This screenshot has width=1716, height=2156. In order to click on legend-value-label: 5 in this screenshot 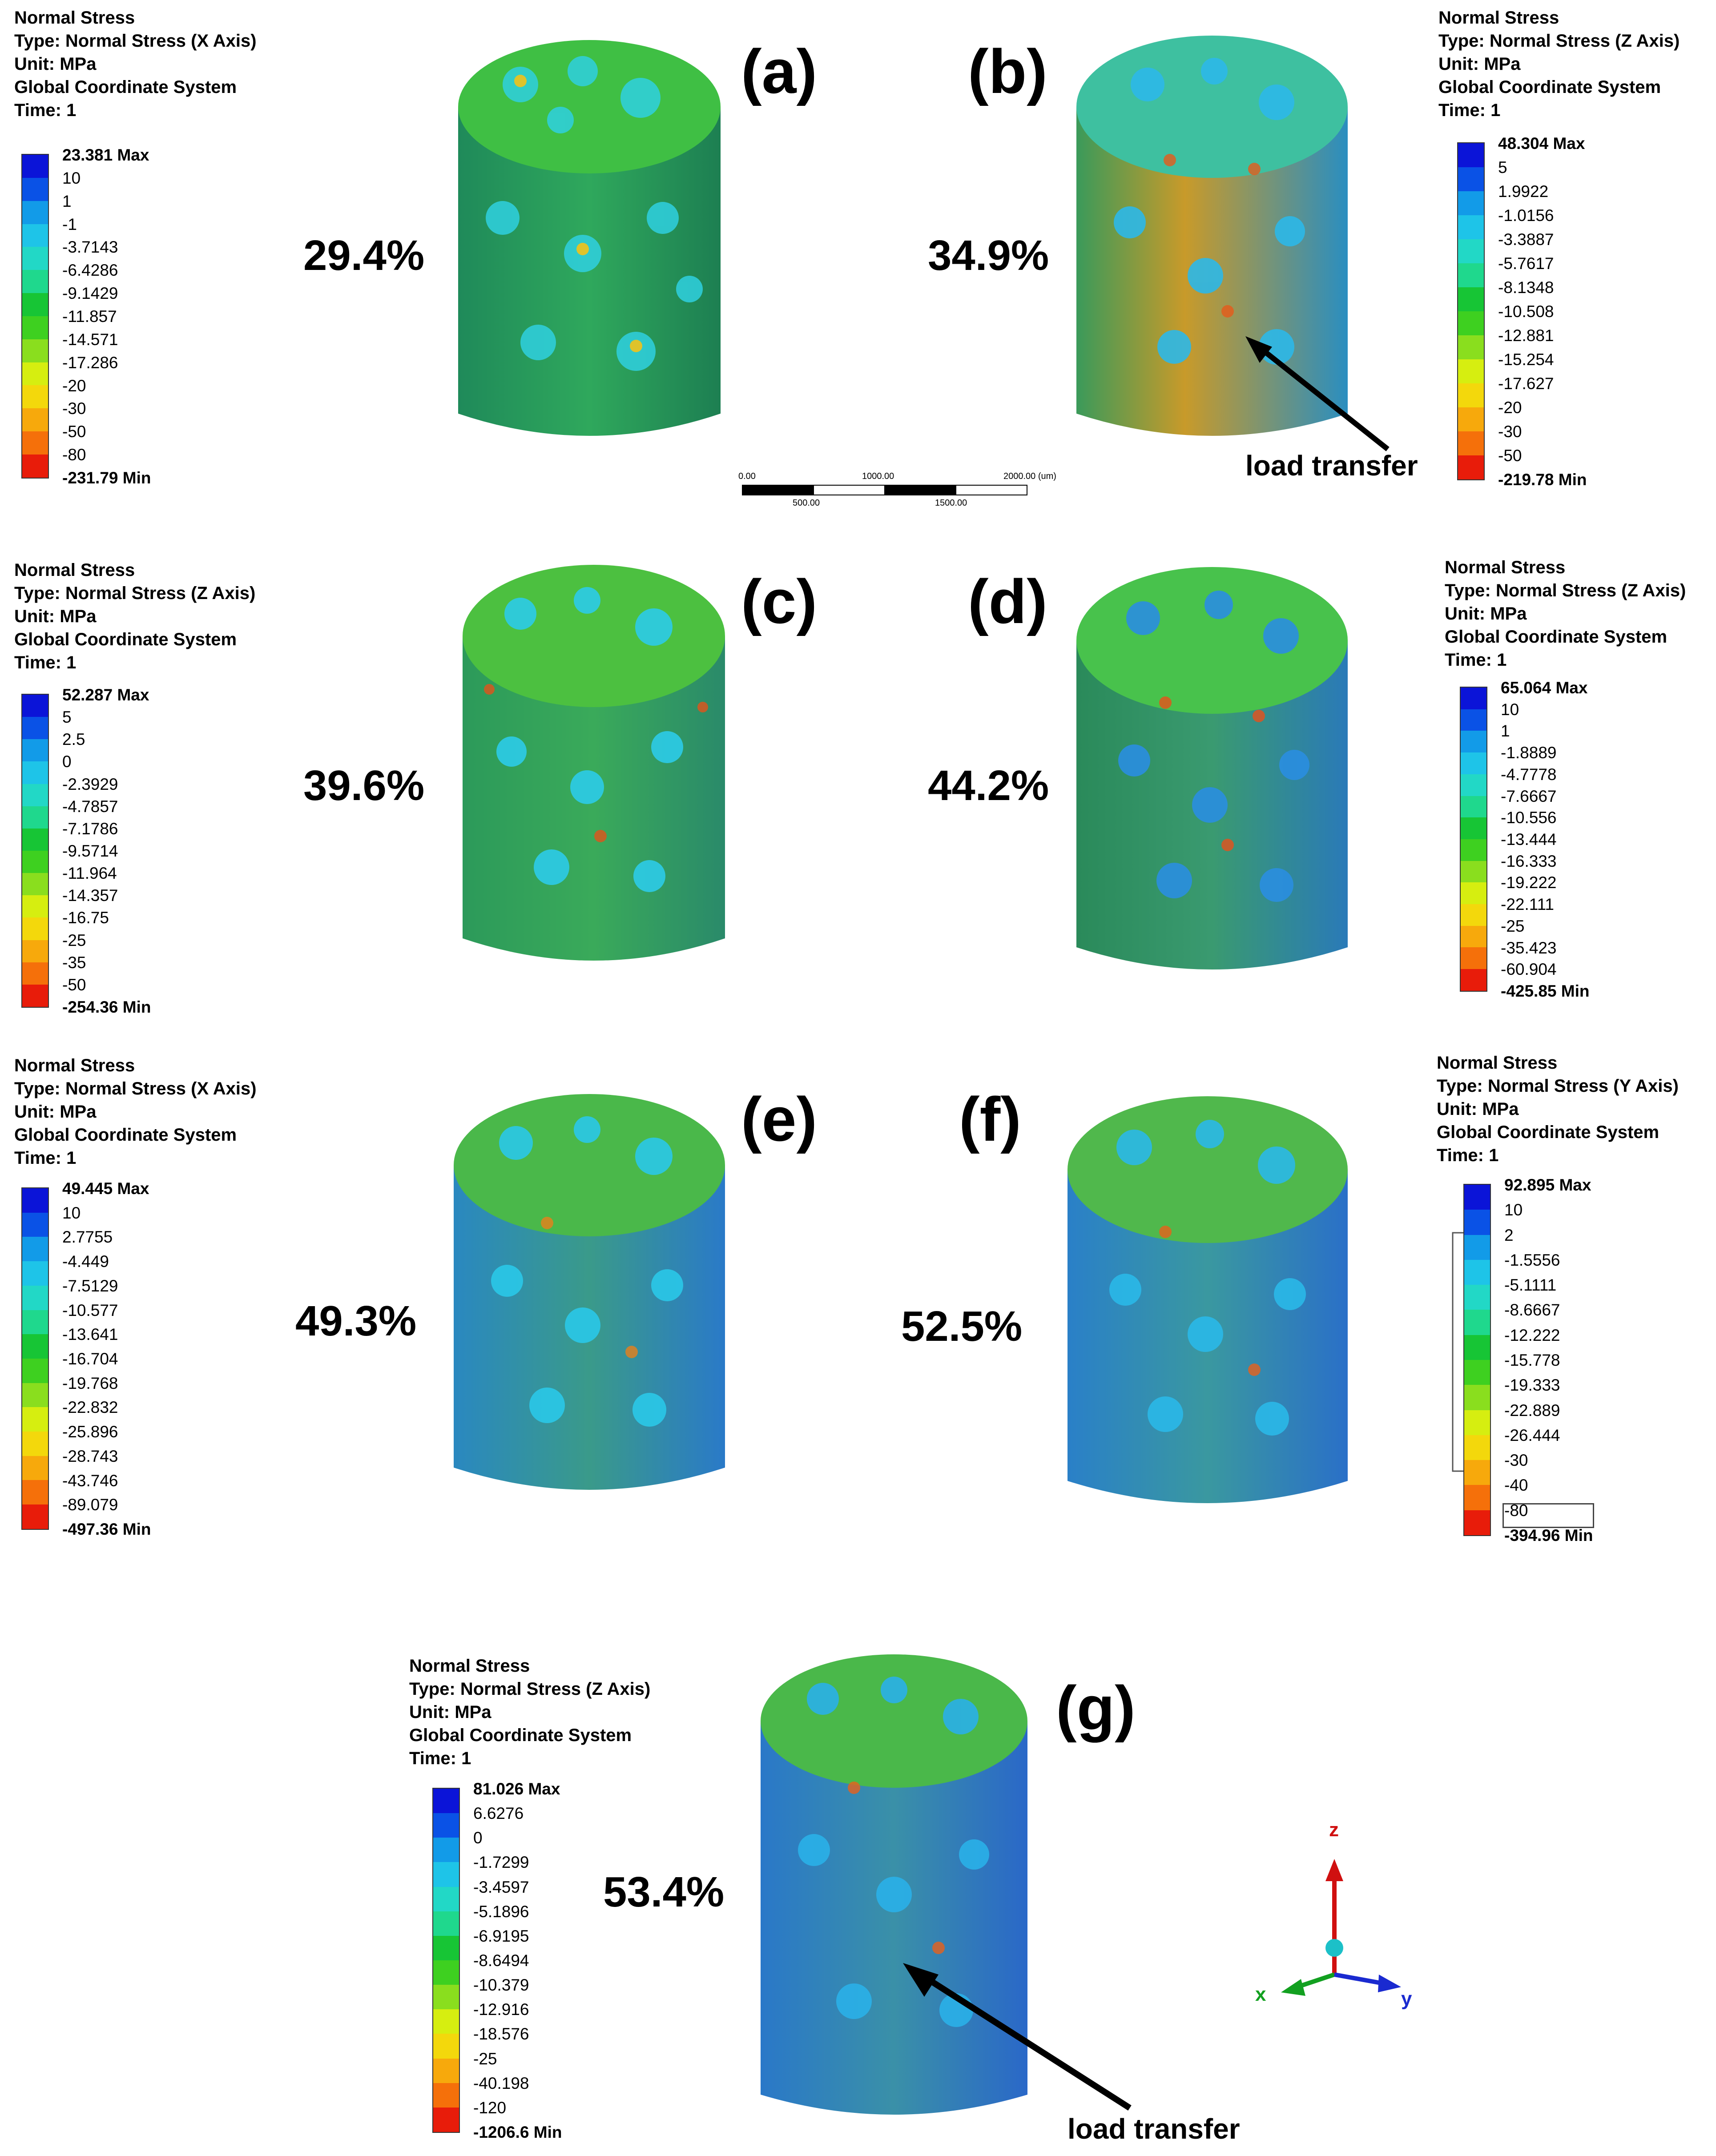, I will do `click(1502, 168)`.